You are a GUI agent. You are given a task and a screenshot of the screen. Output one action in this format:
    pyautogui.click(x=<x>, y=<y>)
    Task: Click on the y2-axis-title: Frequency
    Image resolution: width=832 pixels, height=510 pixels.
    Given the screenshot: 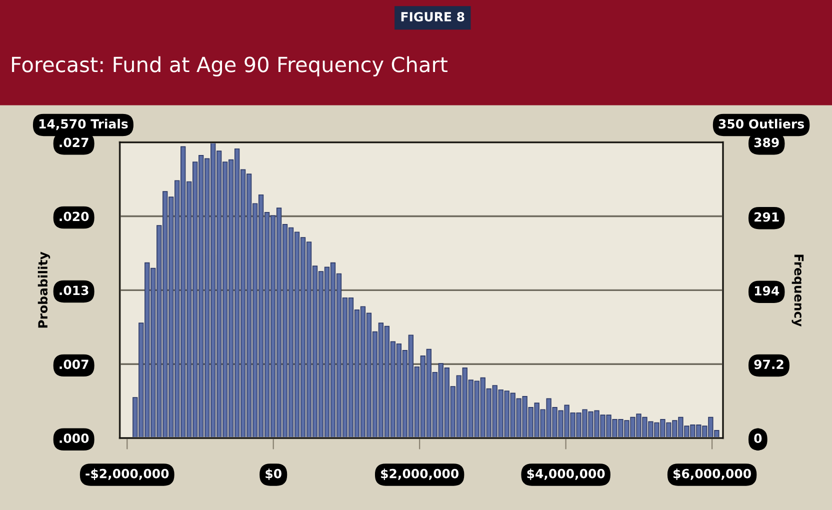 What is the action you would take?
    pyautogui.click(x=798, y=290)
    